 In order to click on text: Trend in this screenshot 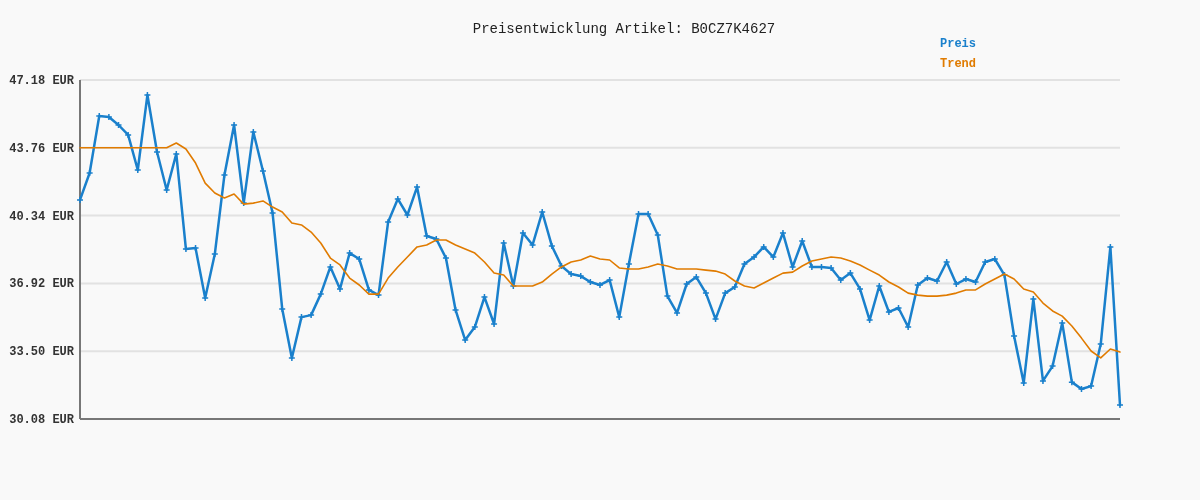, I will do `click(958, 64)`.